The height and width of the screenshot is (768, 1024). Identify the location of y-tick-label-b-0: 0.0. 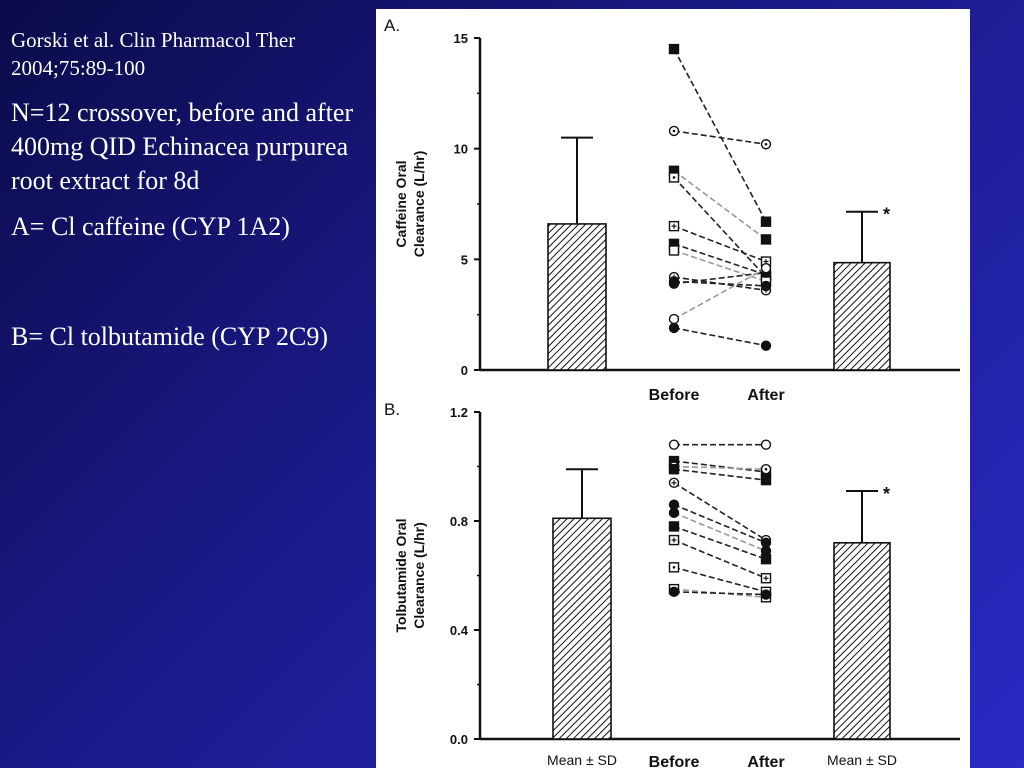
(459, 739).